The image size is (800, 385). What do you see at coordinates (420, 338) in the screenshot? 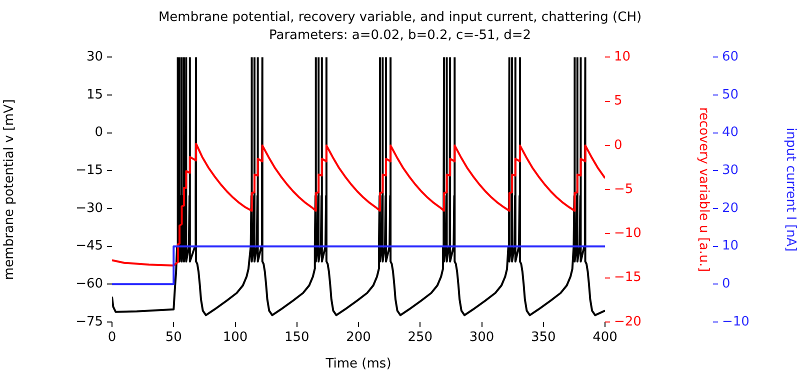
I see `x-tick-label: 250` at bounding box center [420, 338].